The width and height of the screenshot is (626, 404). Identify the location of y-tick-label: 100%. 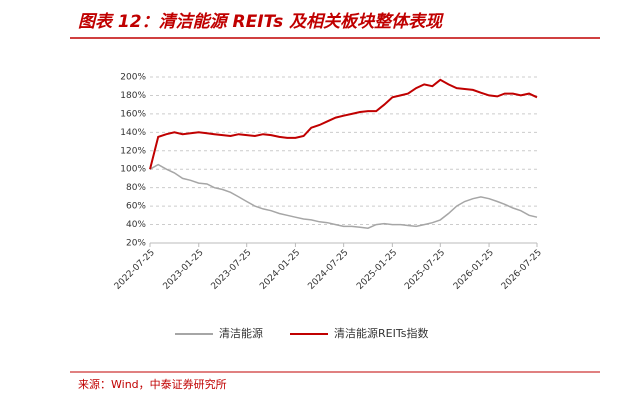
(133, 170).